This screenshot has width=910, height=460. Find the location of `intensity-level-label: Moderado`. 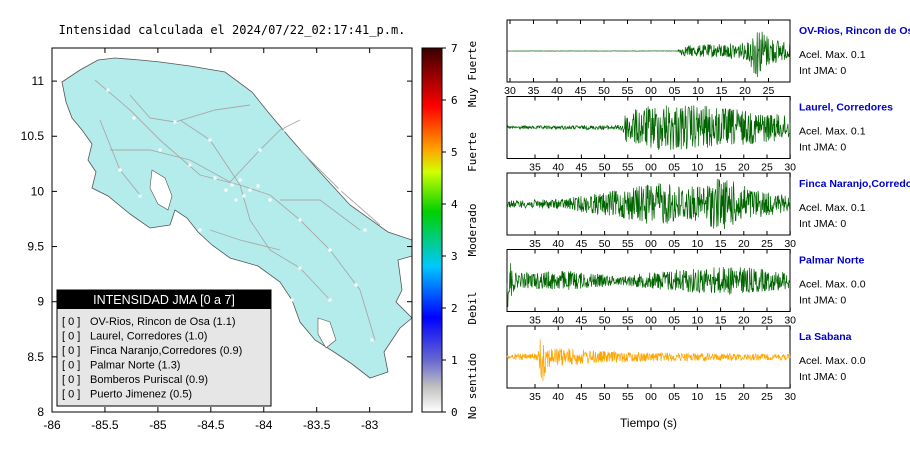

intensity-level-label: Moderado is located at coordinates (472, 230).